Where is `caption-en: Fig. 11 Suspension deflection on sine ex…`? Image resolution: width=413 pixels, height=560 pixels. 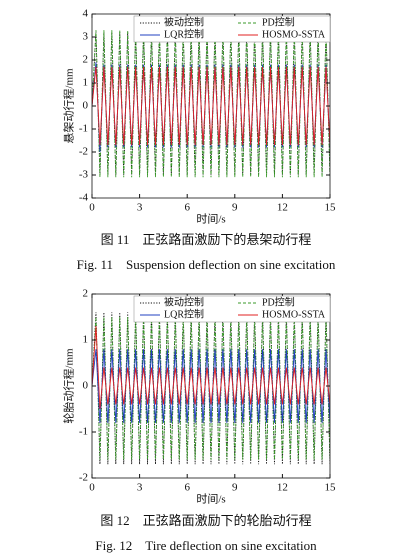 caption-en: Fig. 11 Suspension deflection on sine ex… is located at coordinates (206, 264).